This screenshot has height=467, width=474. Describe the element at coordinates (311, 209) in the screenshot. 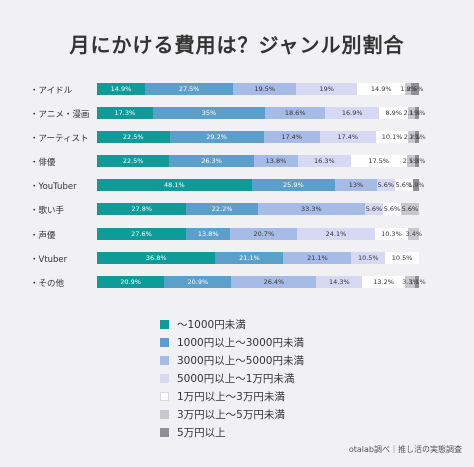

I see `bar-segment: 33.3%` at that location.